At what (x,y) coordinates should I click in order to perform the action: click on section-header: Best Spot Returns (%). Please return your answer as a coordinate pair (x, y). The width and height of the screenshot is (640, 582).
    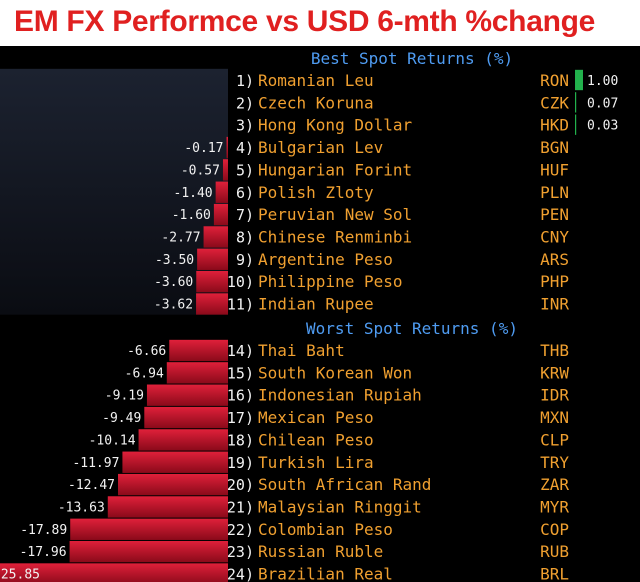
    Looking at the image, I should click on (412, 58).